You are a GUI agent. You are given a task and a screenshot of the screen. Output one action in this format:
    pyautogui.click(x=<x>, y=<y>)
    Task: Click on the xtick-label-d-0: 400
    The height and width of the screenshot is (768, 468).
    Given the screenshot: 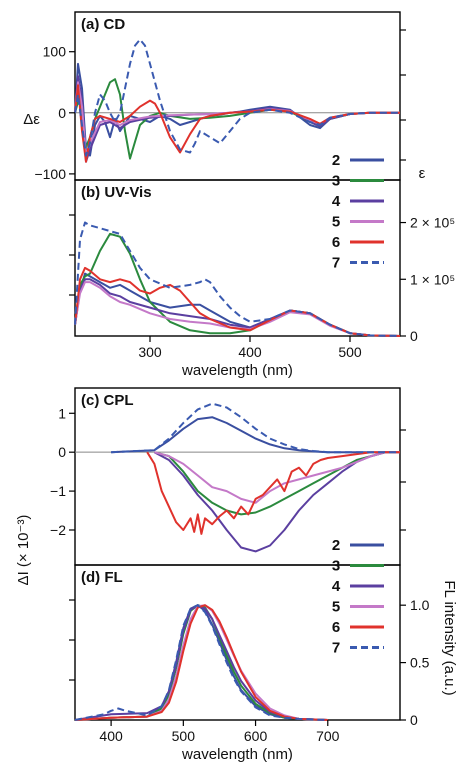 What is the action you would take?
    pyautogui.click(x=111, y=736)
    